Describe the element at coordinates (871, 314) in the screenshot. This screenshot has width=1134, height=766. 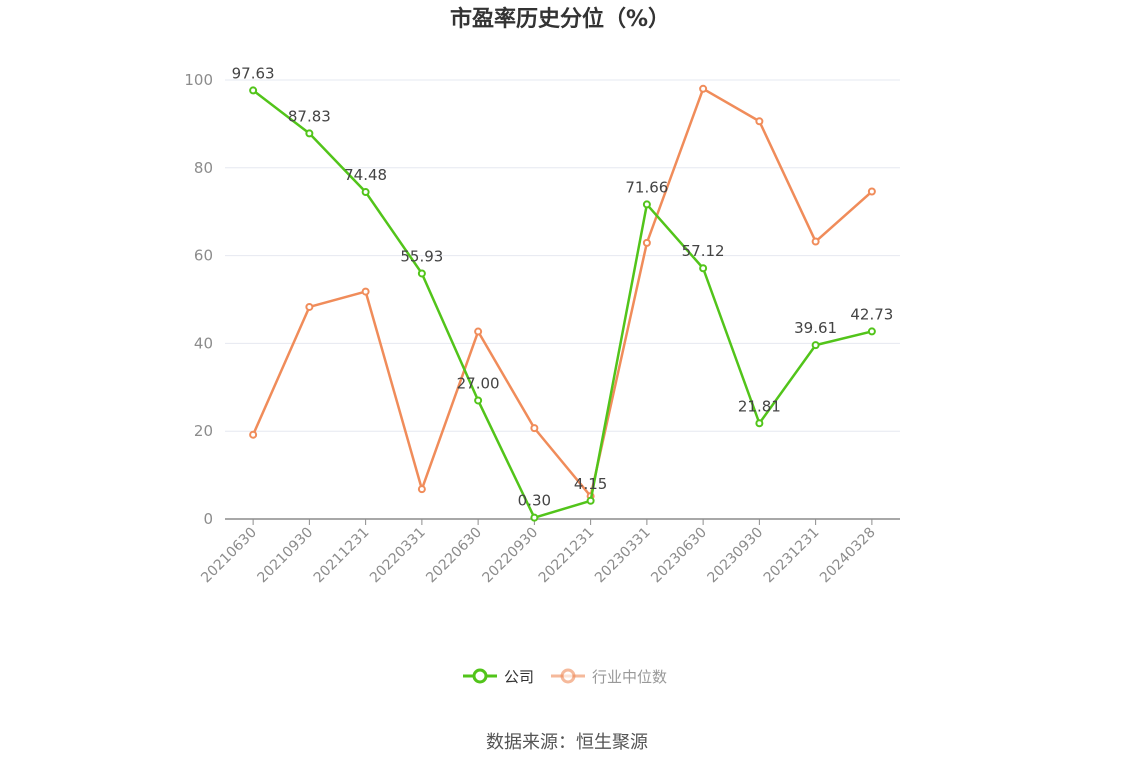
I see `data-label-company: 42.73` at that location.